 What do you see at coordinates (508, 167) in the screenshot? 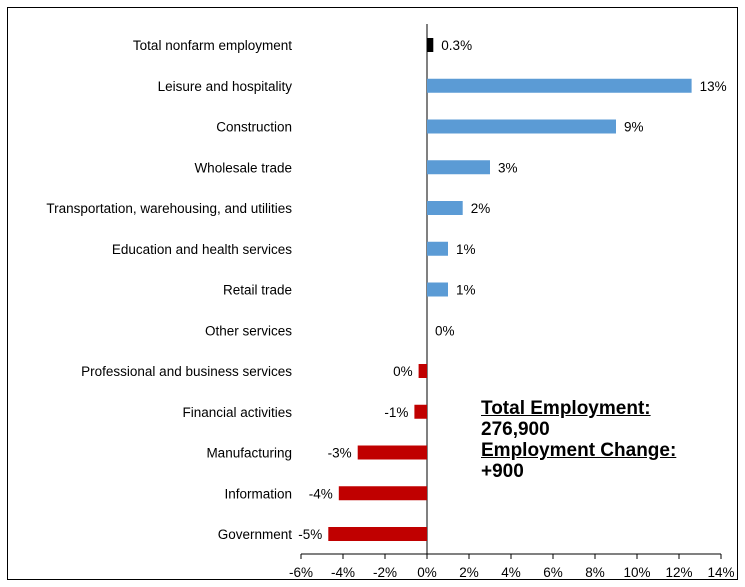
I see `data-label: 3%` at bounding box center [508, 167].